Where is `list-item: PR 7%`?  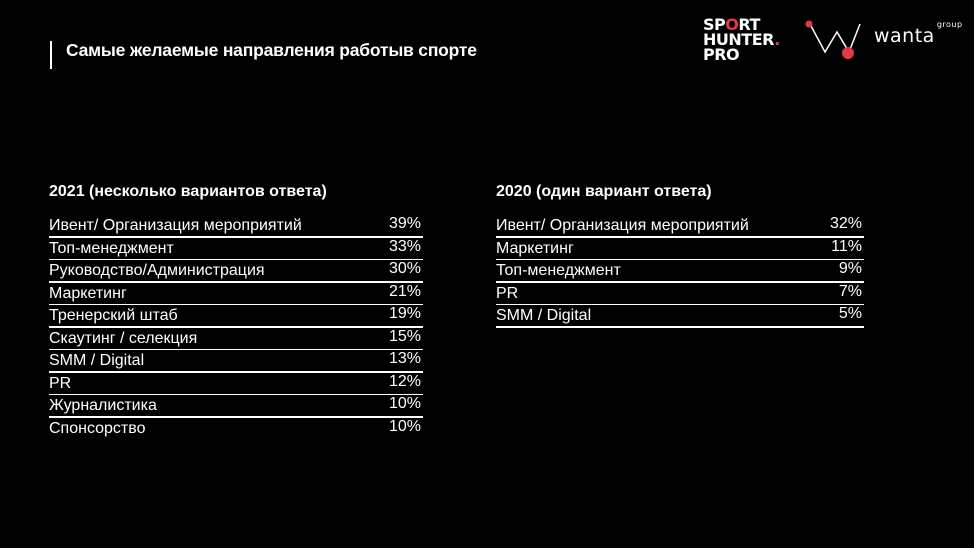
list-item: PR 7% is located at coordinates (680, 293).